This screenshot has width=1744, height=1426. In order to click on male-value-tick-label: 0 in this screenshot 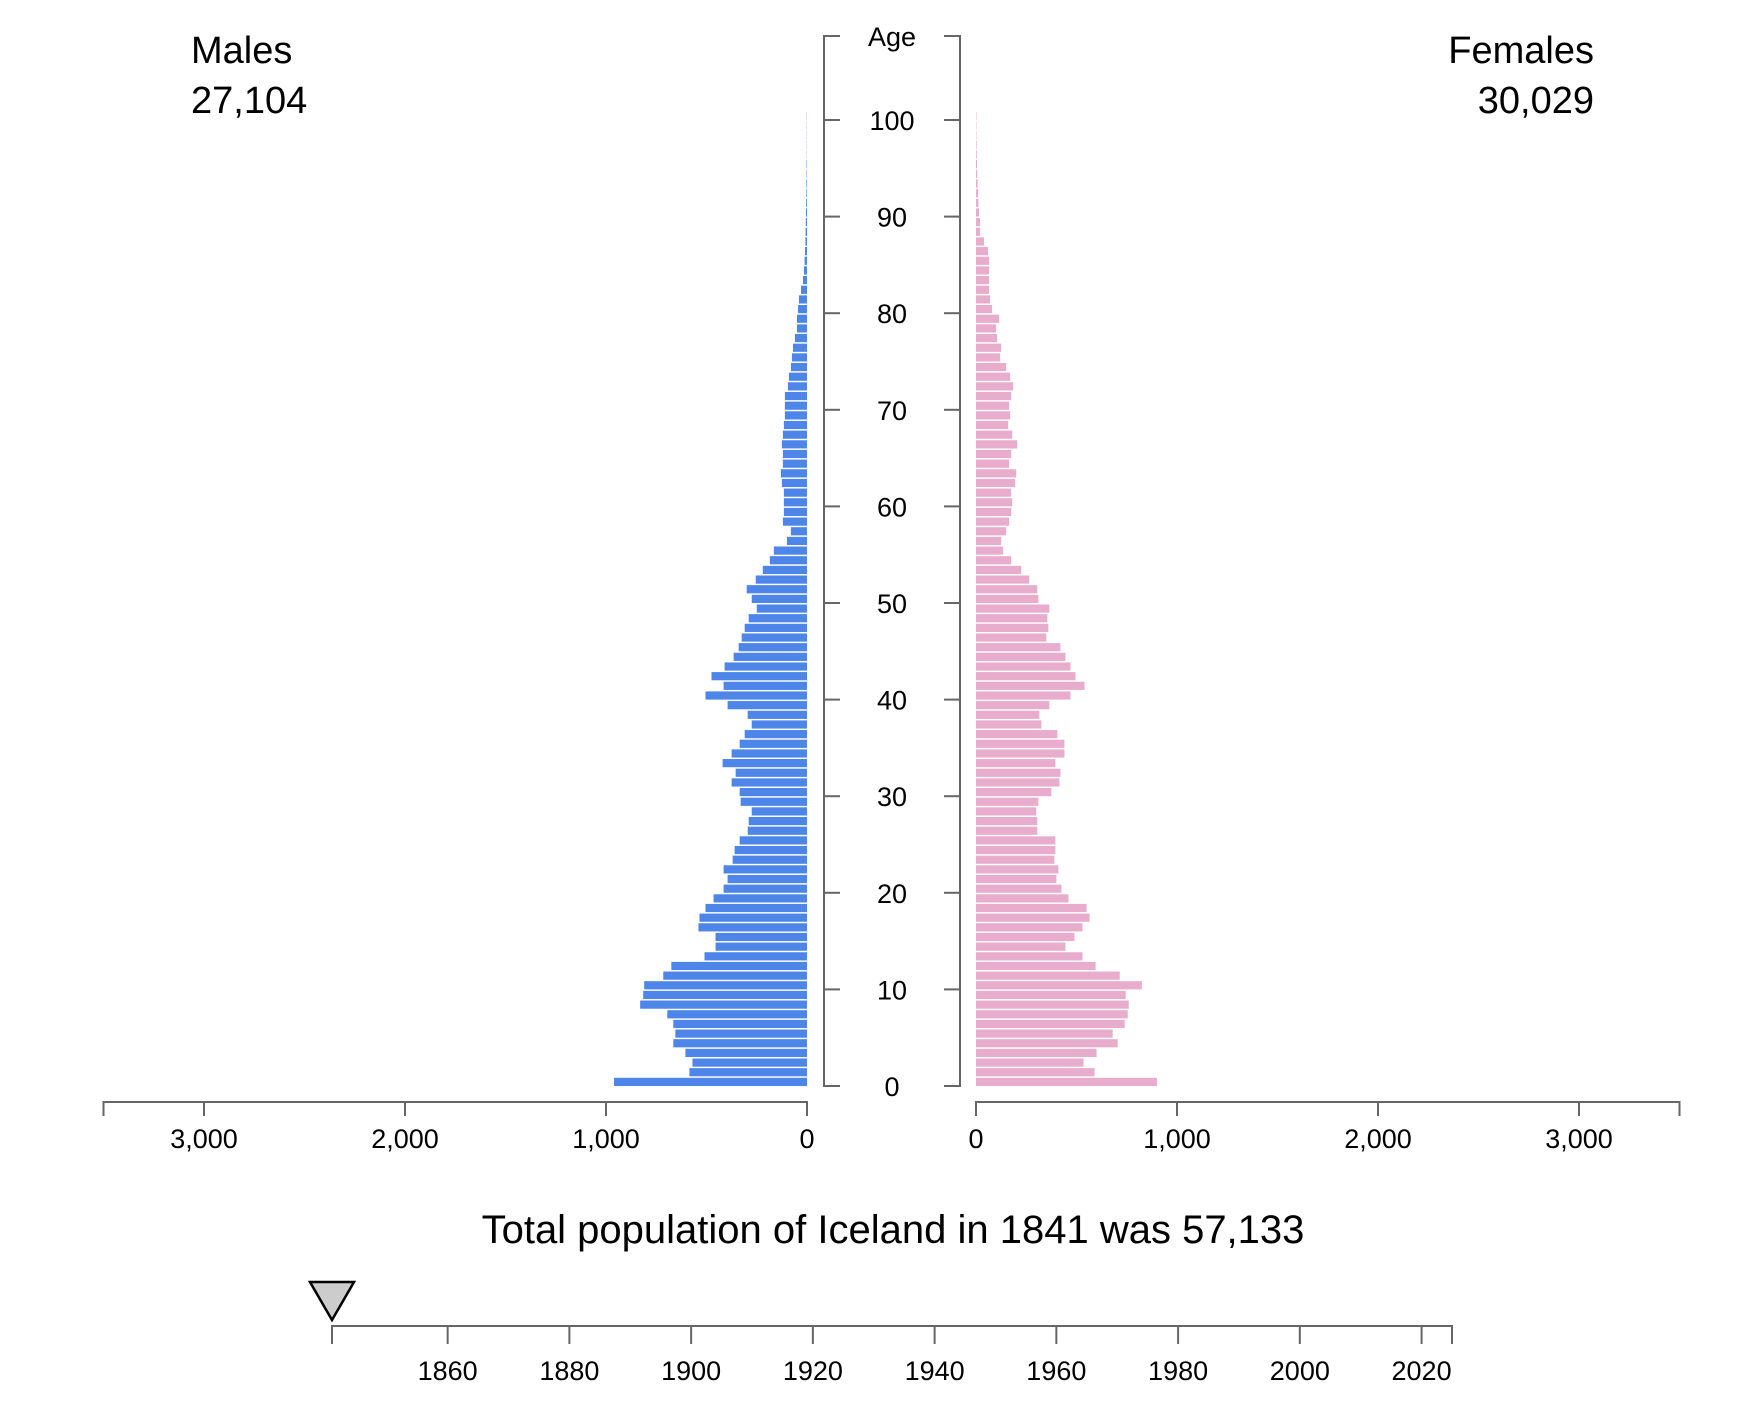, I will do `click(806, 1139)`.